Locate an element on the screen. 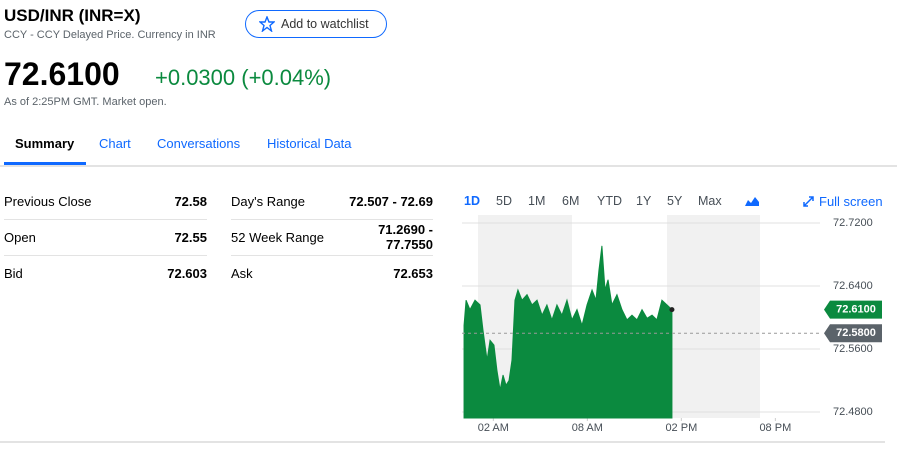 The height and width of the screenshot is (456, 897). price: 72.6100 is located at coordinates (62, 74).